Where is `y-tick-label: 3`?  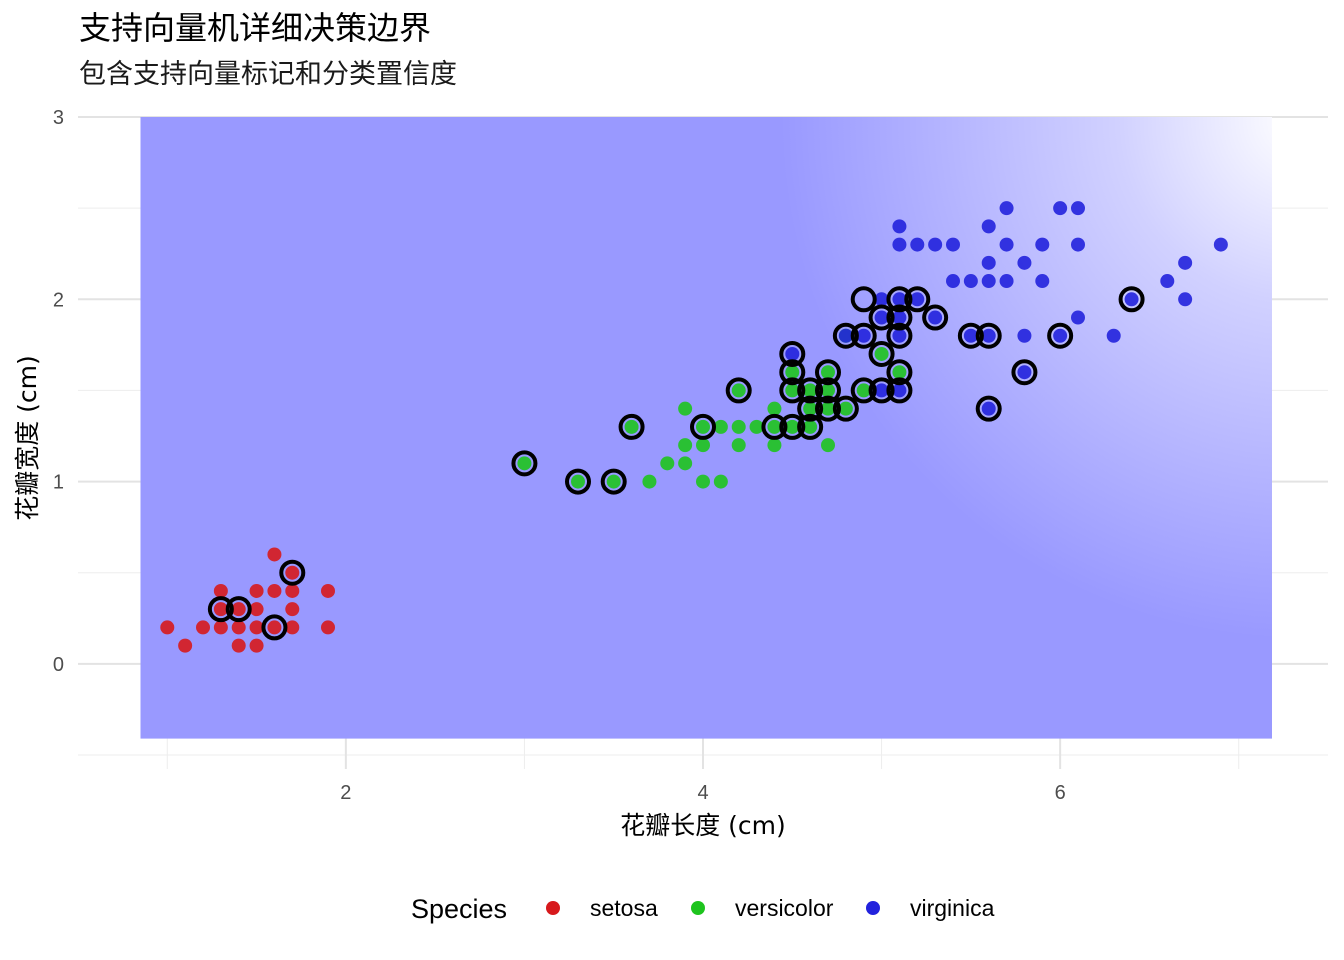 y-tick-label: 3 is located at coordinates (58, 118).